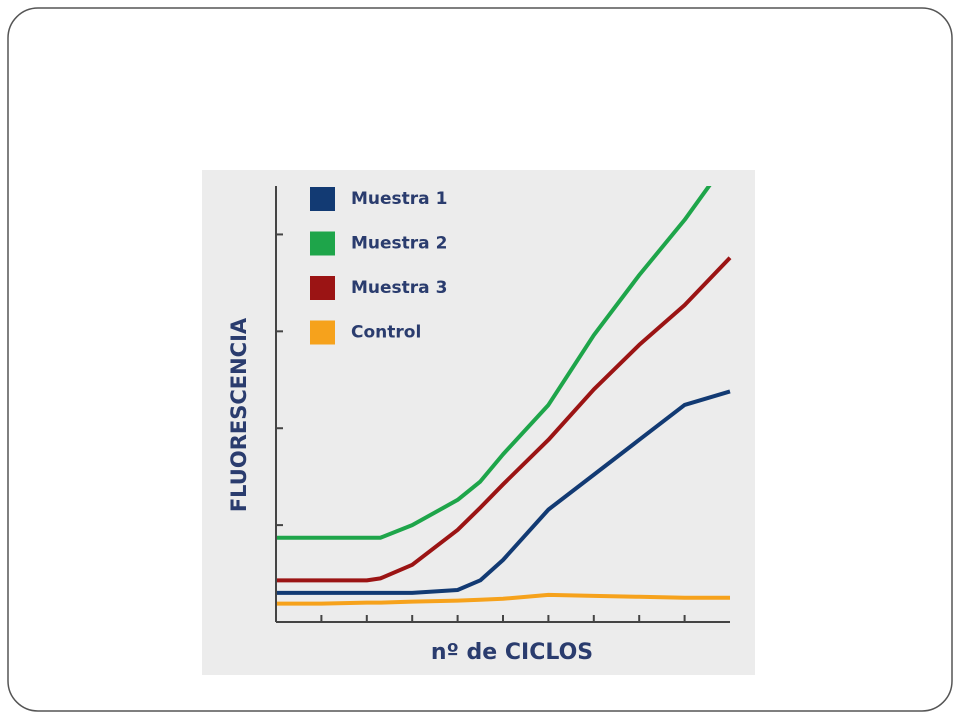 This screenshot has height=724, width=960. Describe the element at coordinates (399, 288) in the screenshot. I see `legend-label: Muestra 3` at that location.